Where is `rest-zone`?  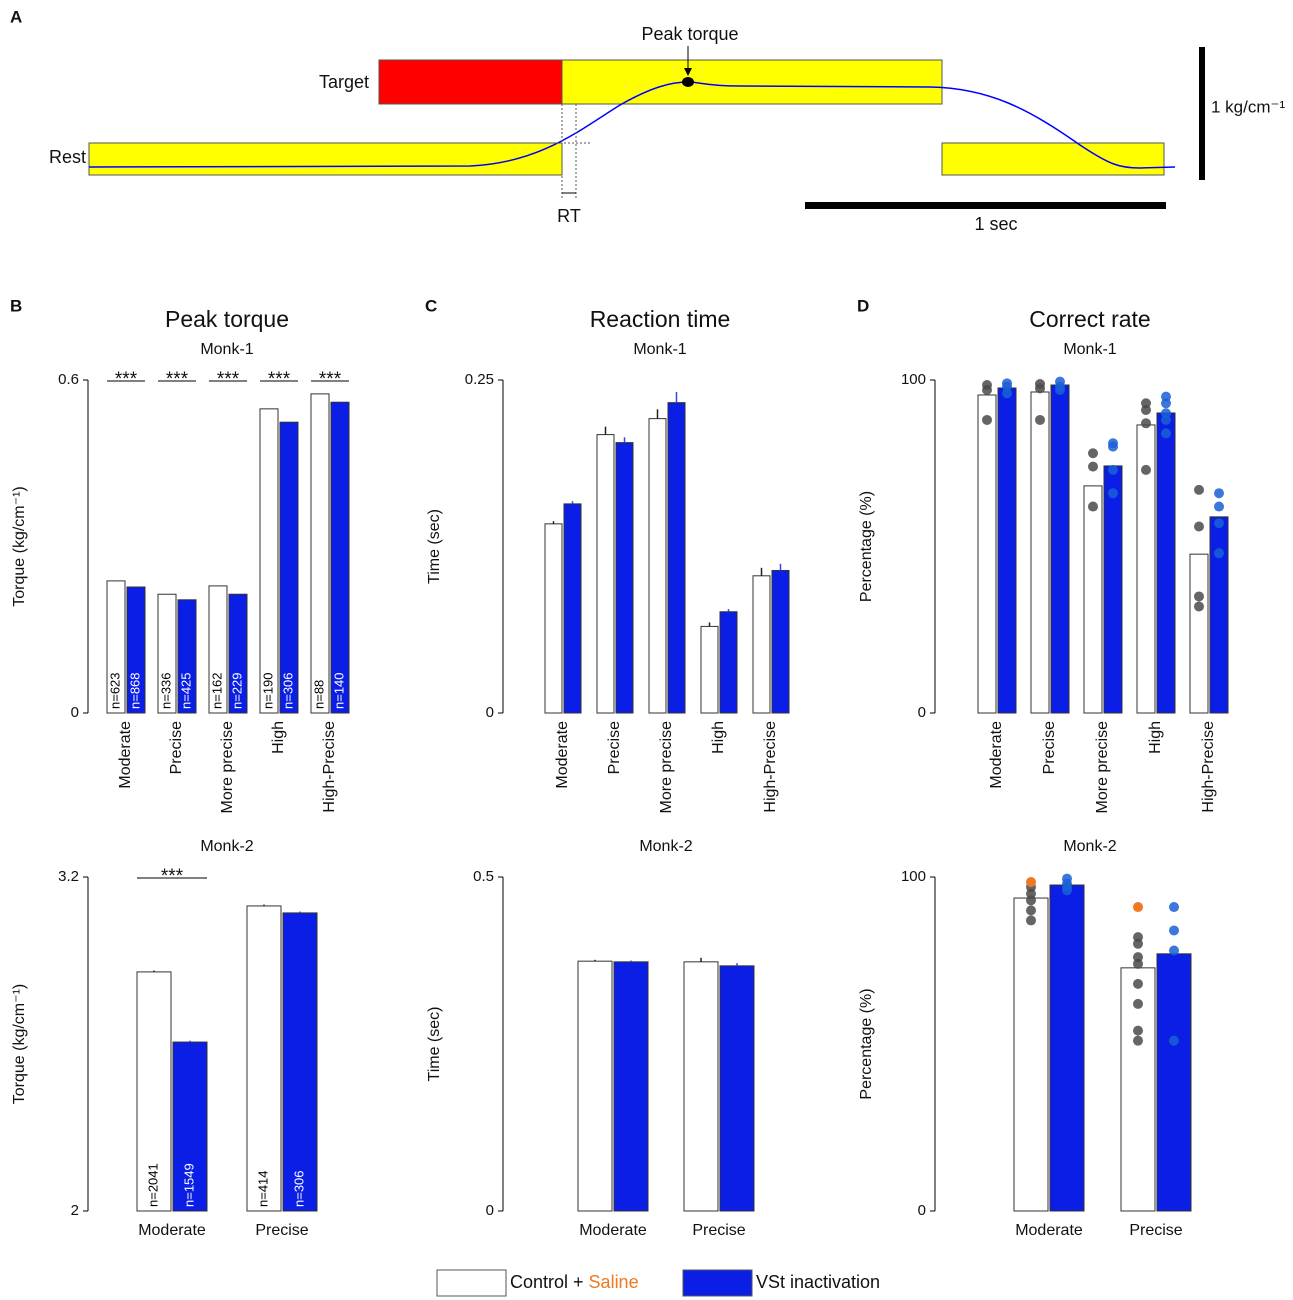
rest-zone is located at coordinates (325, 159).